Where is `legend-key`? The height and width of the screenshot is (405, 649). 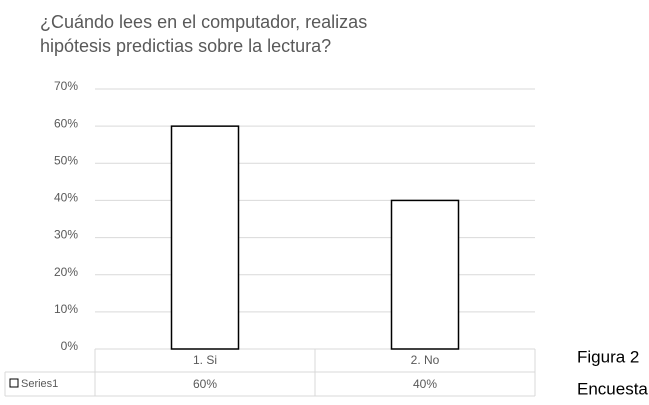
legend-key is located at coordinates (14, 383).